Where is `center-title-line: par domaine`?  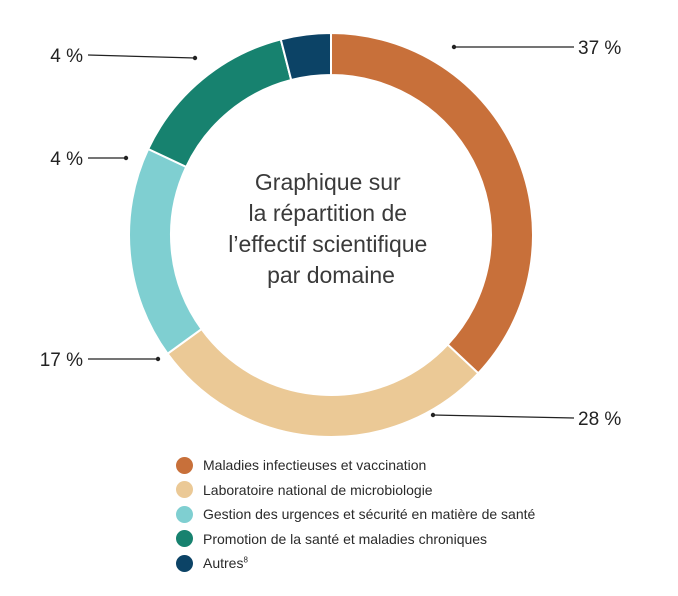
center-title-line: par domaine is located at coordinates (331, 275).